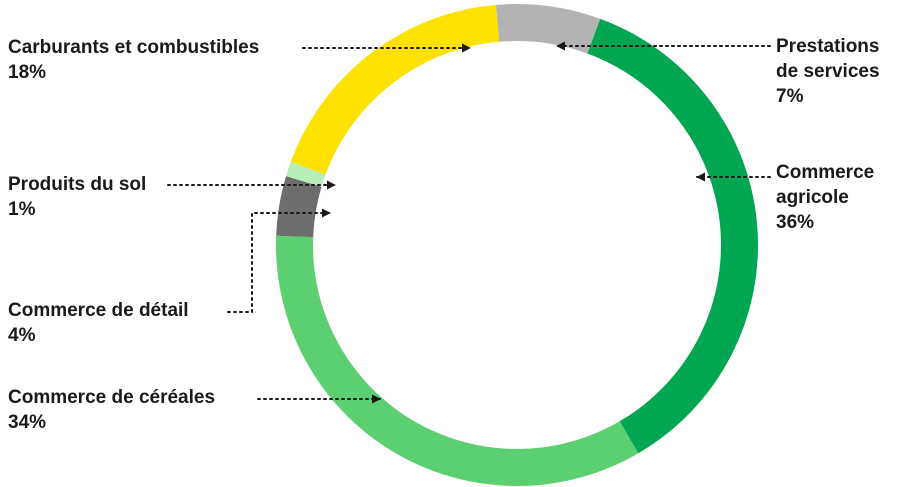  Describe the element at coordinates (825, 172) in the screenshot. I see `label-name: Commerce` at that location.